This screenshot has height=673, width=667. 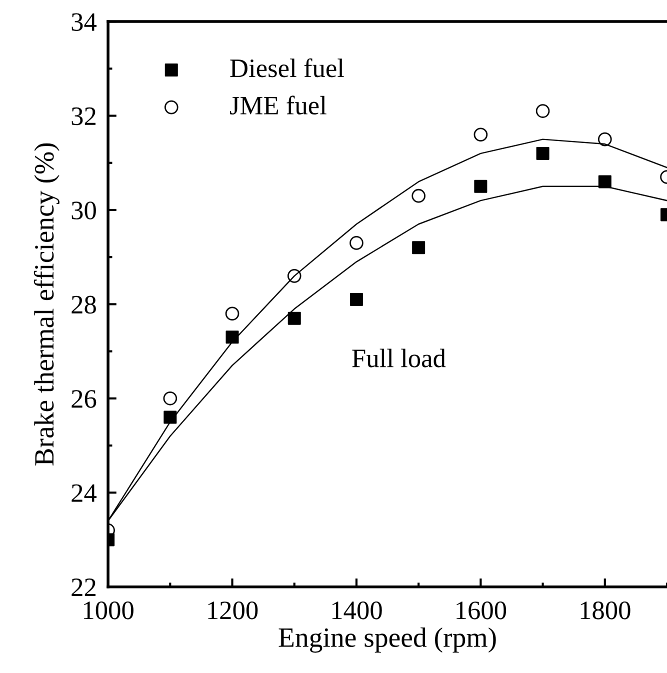 What do you see at coordinates (84, 399) in the screenshot?
I see `y-tick-label: 26` at bounding box center [84, 399].